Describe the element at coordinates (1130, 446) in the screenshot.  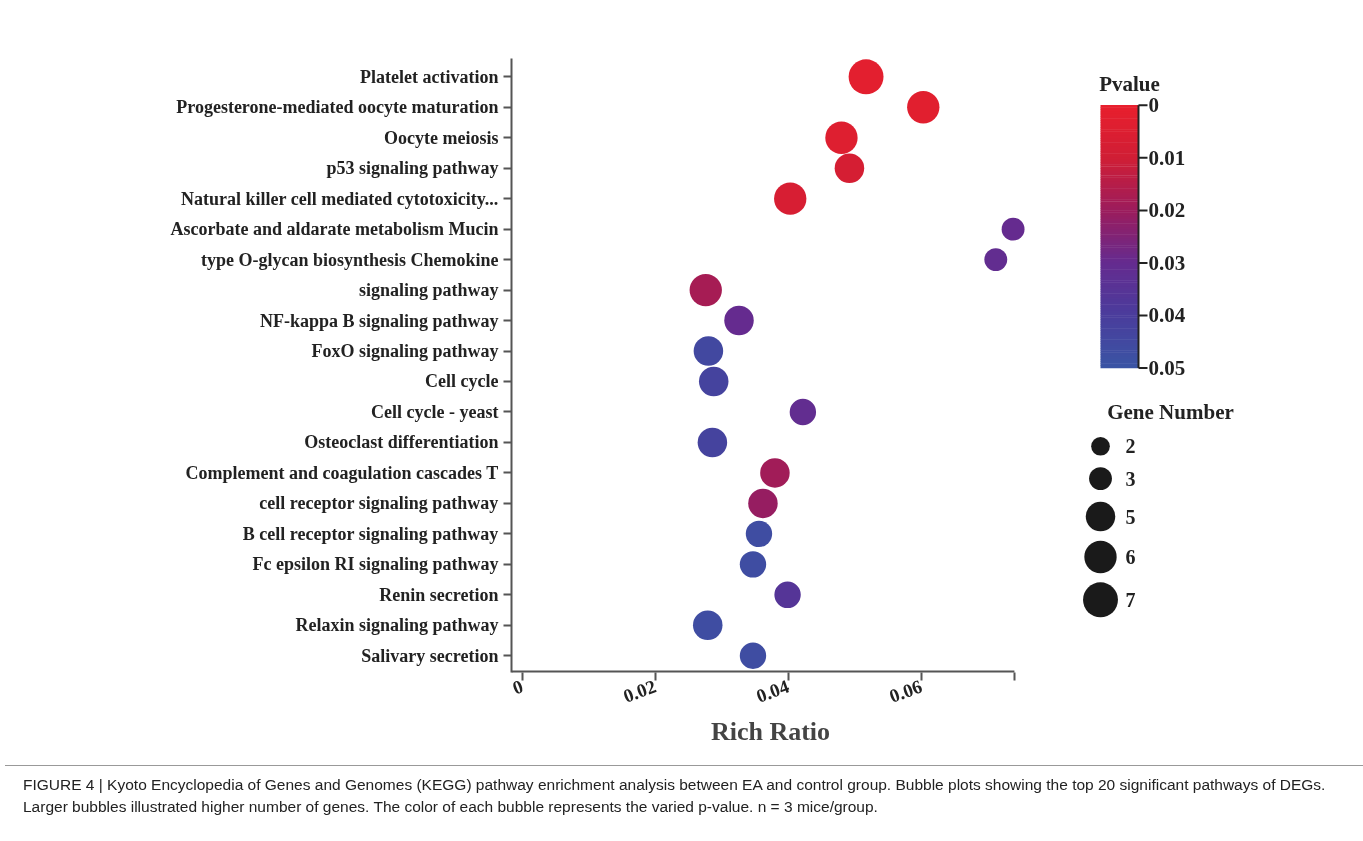
I see `legend-label: 2` at that location.